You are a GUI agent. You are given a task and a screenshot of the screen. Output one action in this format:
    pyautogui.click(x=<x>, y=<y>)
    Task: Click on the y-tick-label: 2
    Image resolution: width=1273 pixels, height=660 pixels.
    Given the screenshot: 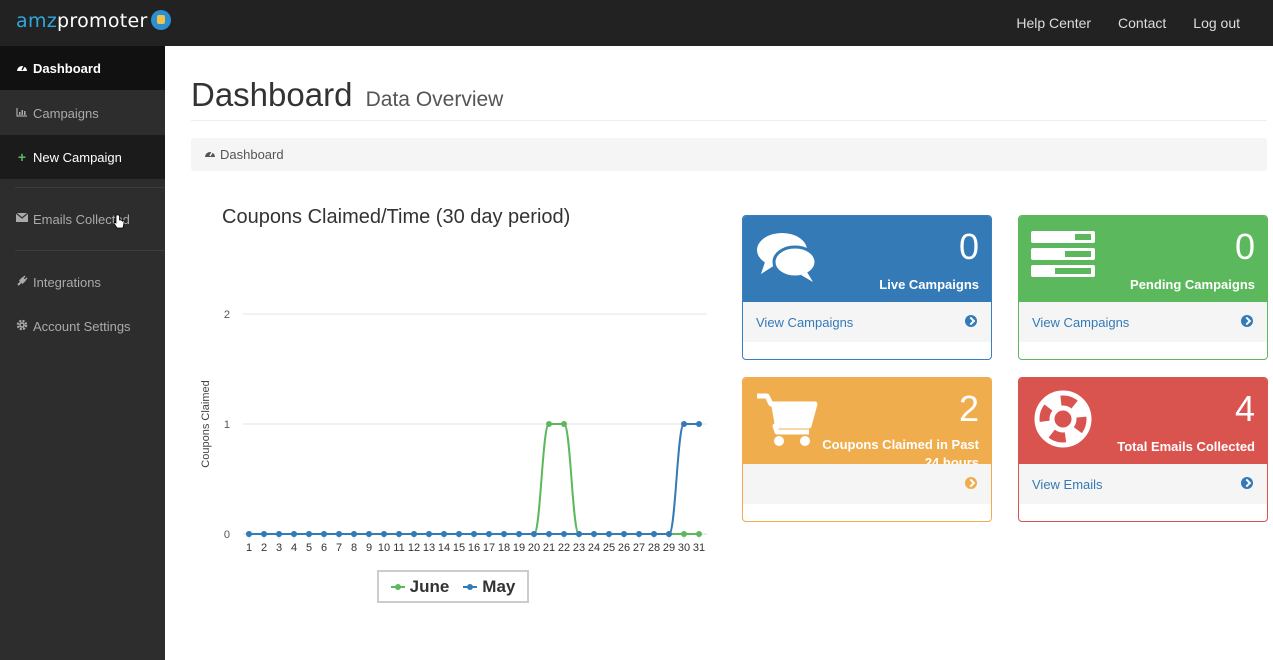 What is the action you would take?
    pyautogui.click(x=227, y=315)
    